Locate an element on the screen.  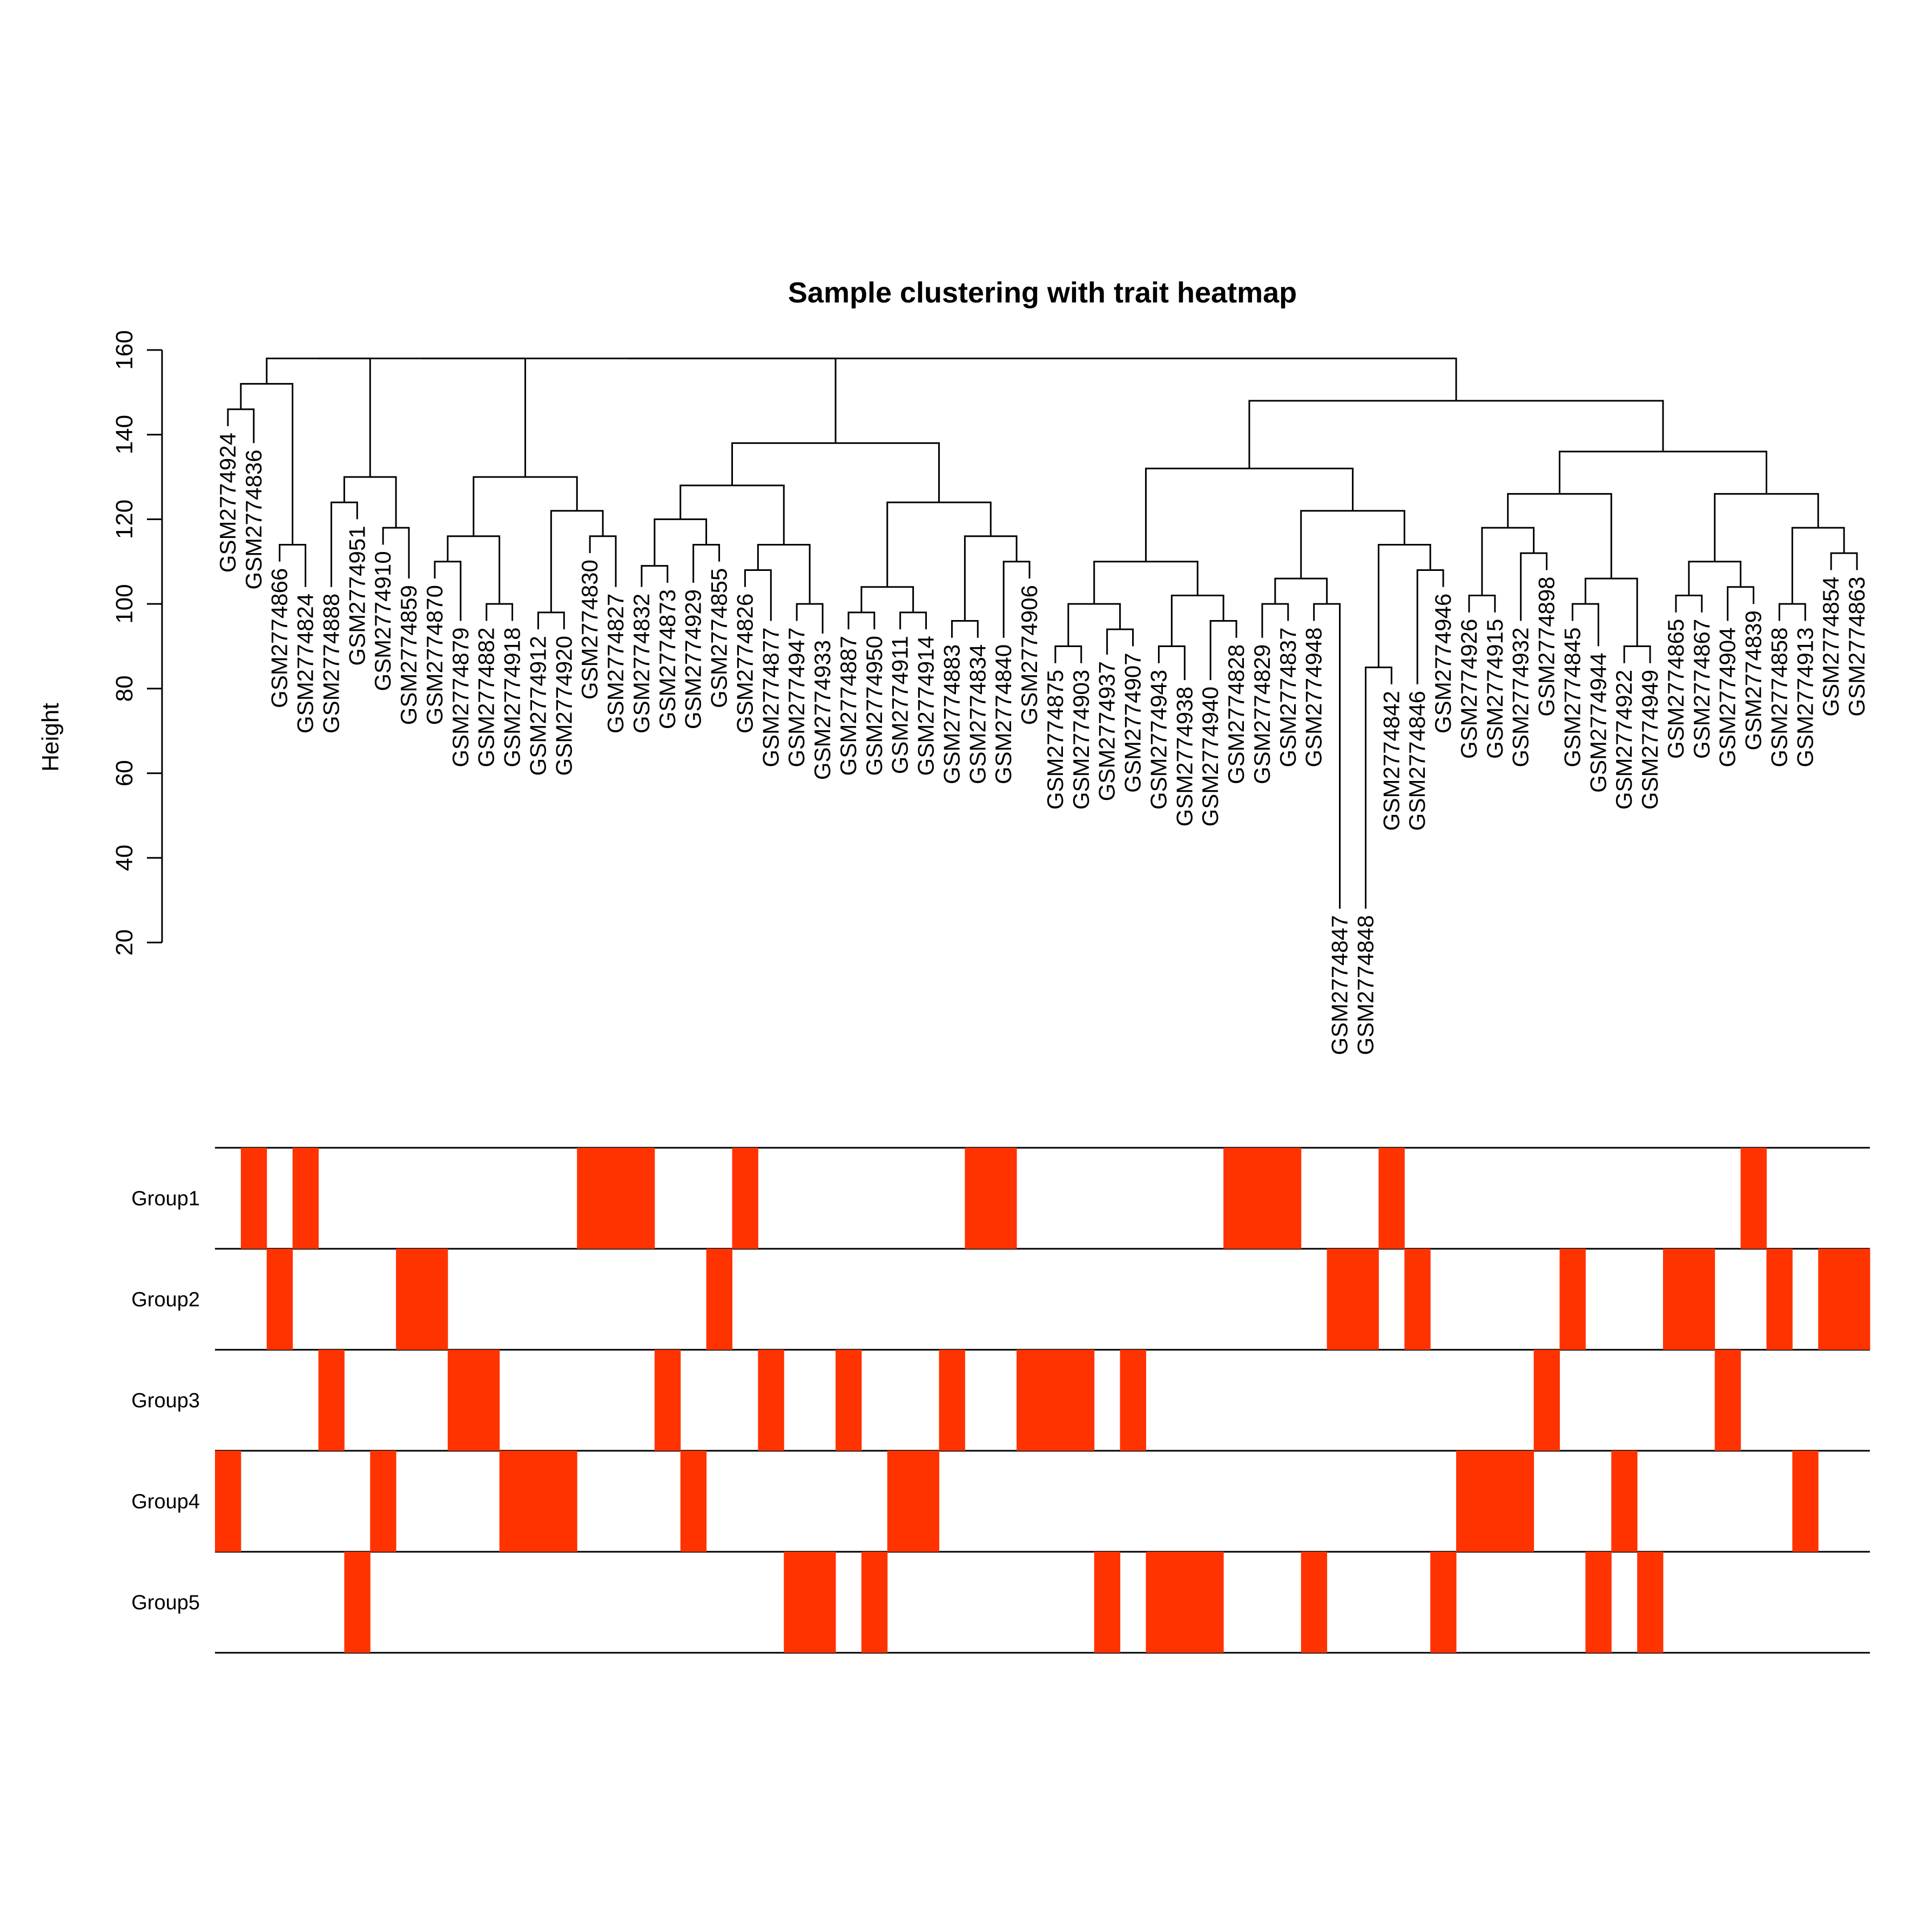
y-tick-label: 120 is located at coordinates (124, 519).